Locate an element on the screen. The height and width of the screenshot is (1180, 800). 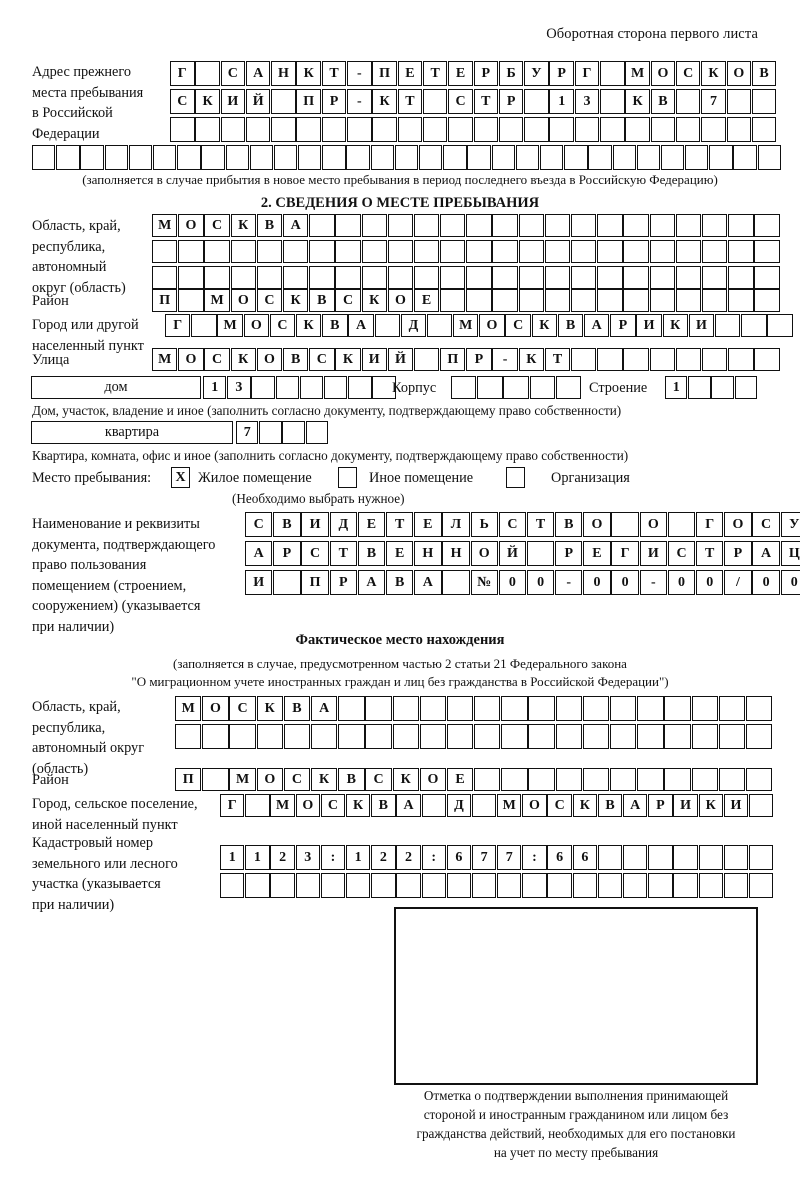
korpus-boxes is located at coordinates (516, 387).